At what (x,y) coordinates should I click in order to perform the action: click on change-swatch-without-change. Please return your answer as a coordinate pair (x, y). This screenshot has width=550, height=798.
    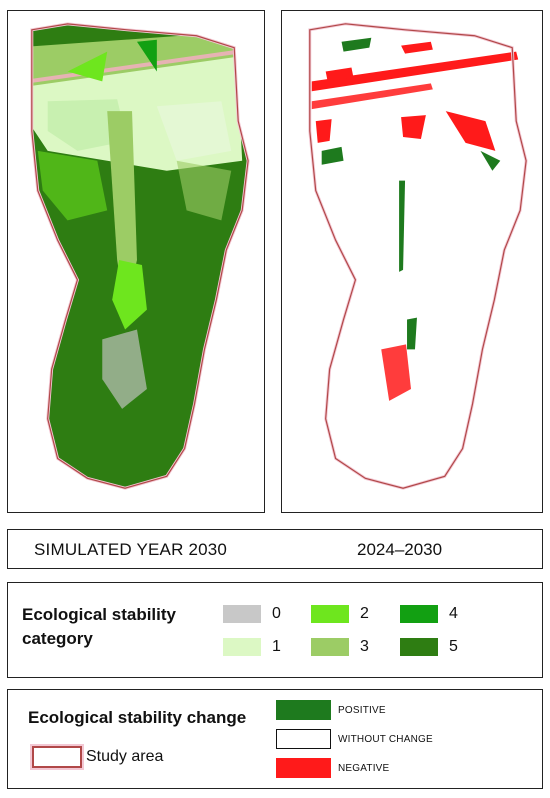
    Looking at the image, I should click on (303, 739).